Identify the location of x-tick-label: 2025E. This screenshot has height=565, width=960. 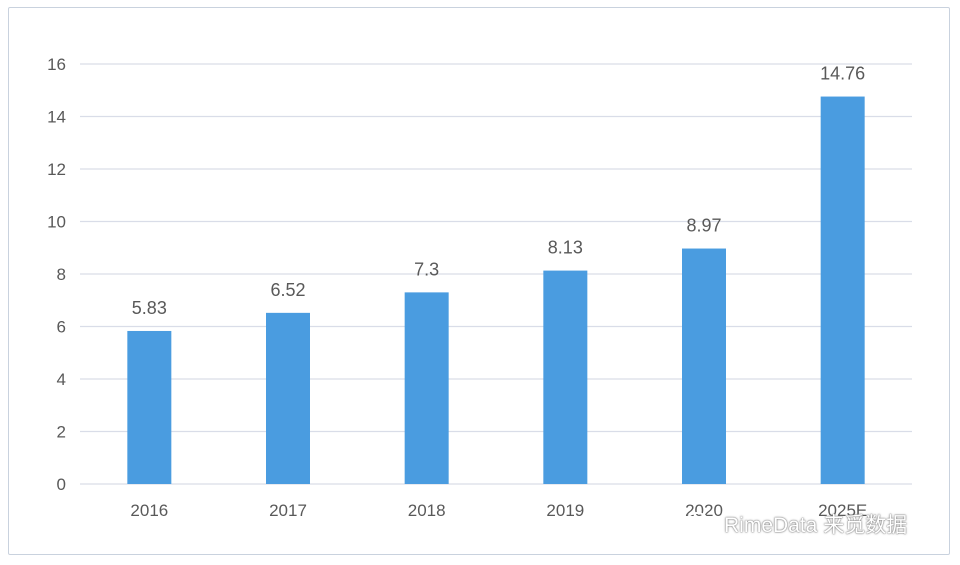
(842, 510).